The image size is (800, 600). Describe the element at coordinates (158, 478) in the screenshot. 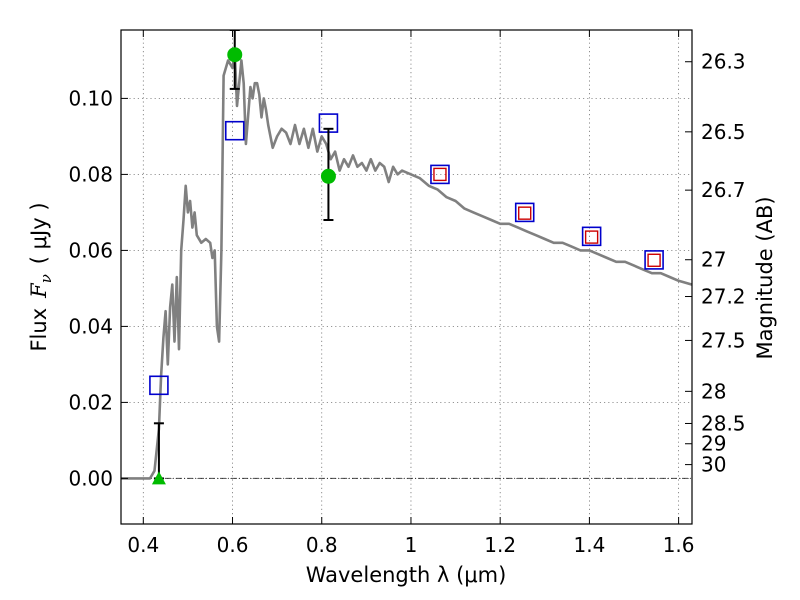

I see `non-detection-marker` at that location.